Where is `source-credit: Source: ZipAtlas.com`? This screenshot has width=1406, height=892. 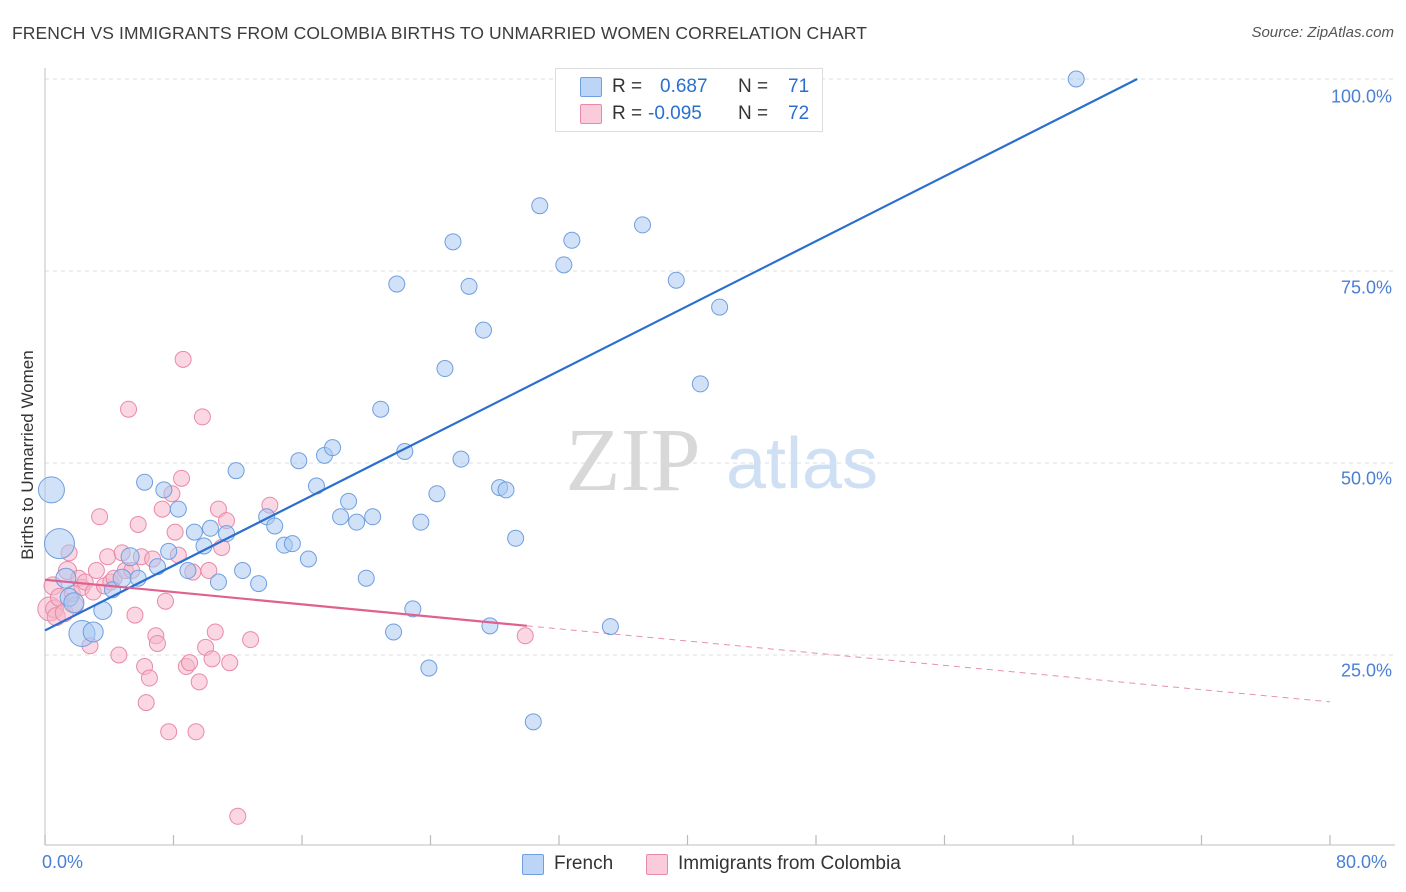
source-credit: Source: ZipAtlas.com is located at coordinates (1322, 32).